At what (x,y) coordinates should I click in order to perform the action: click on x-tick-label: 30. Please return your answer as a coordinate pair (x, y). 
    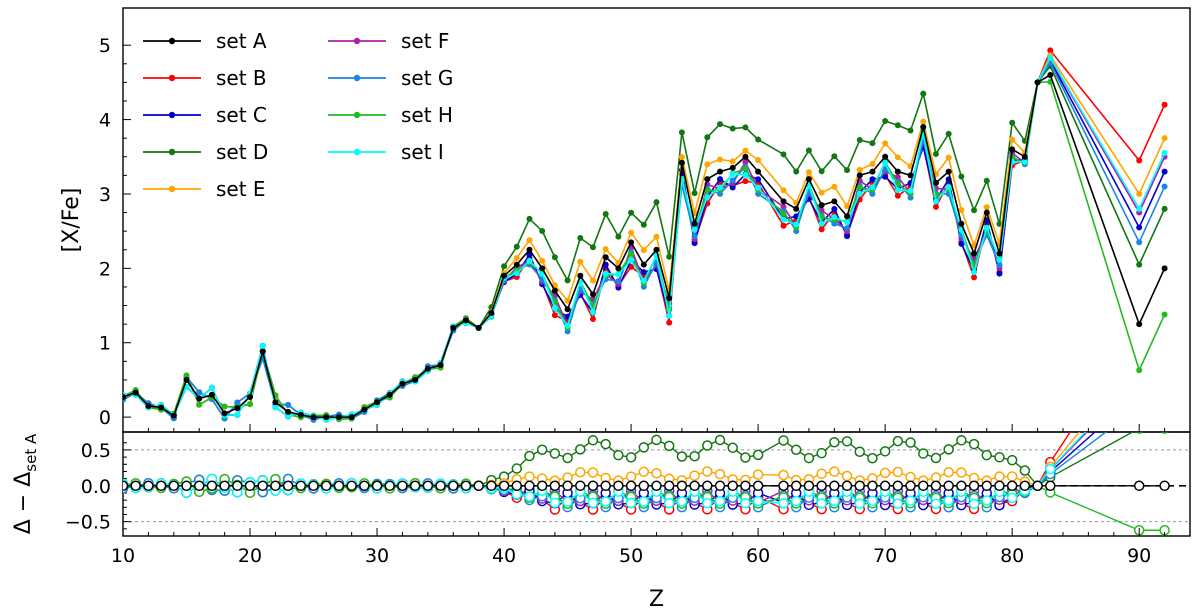
    Looking at the image, I should click on (377, 556).